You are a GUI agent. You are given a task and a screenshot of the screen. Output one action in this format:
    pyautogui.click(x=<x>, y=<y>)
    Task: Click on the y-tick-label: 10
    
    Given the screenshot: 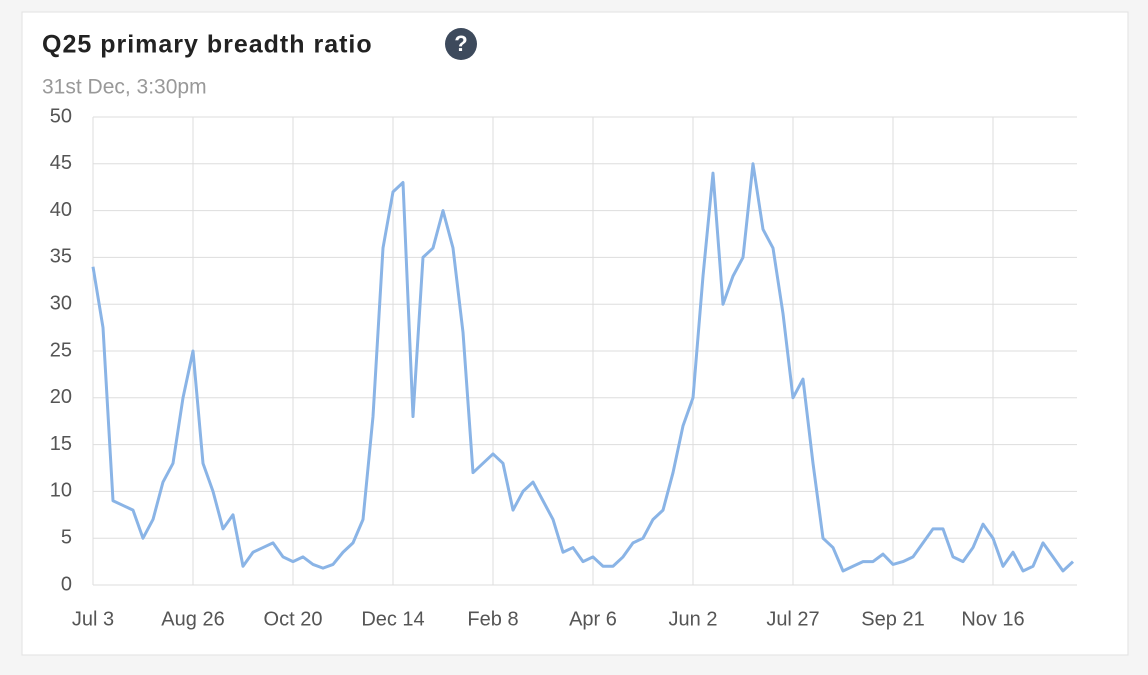 What is the action you would take?
    pyautogui.click(x=61, y=491)
    